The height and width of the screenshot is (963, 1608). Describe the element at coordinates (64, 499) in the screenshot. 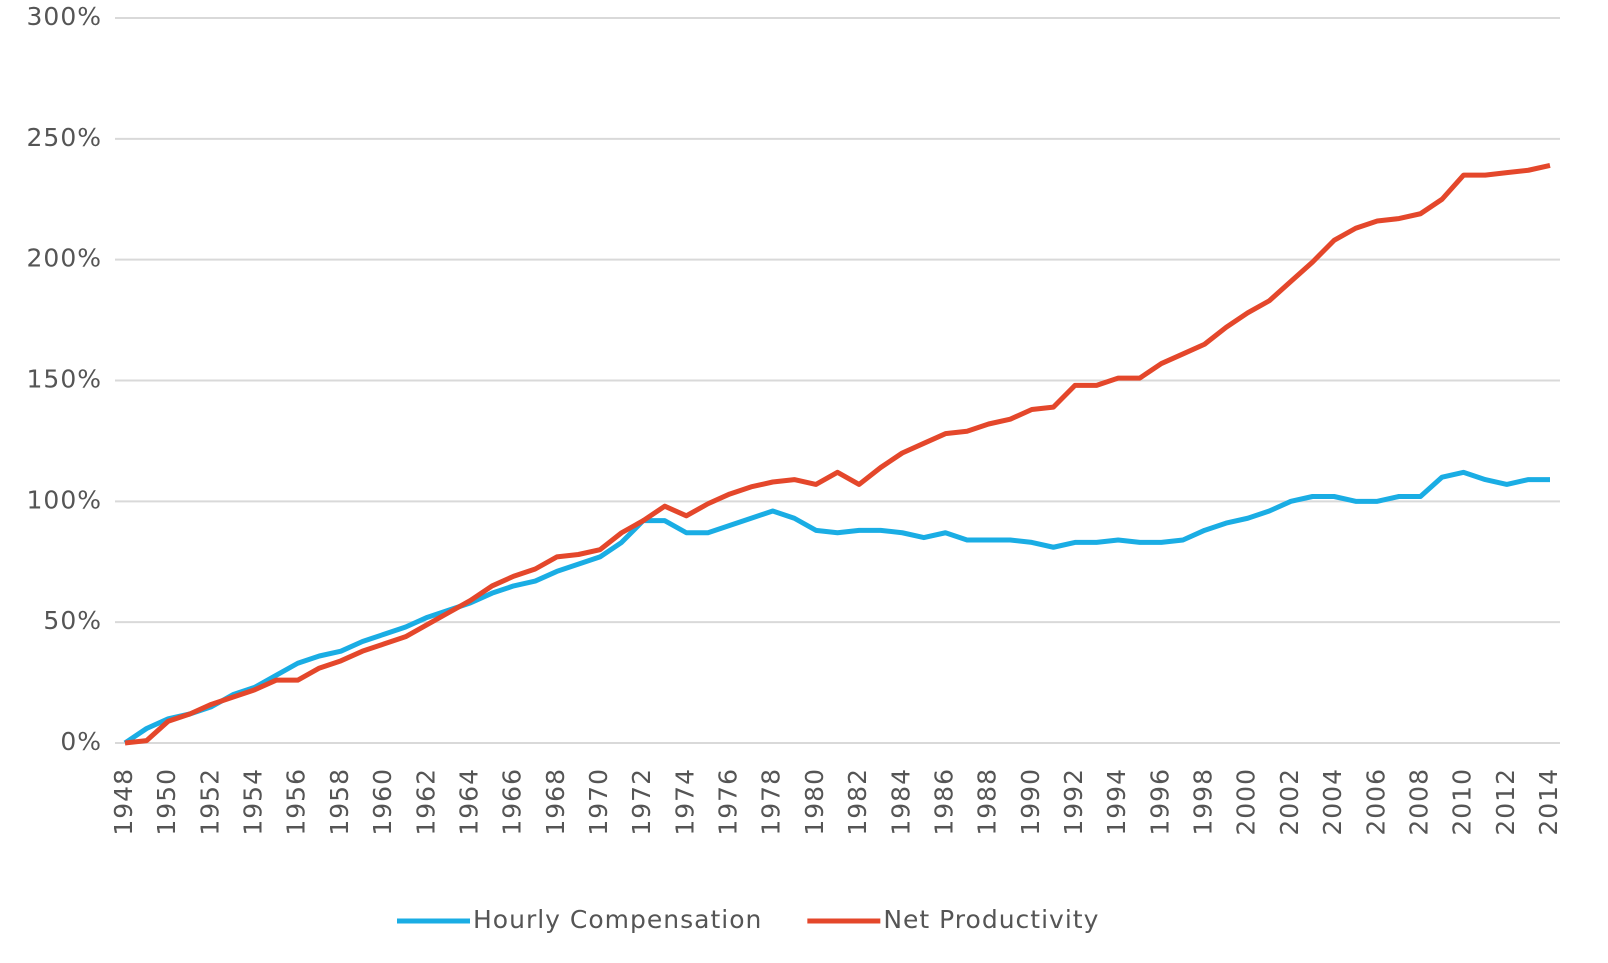

I see `y-tick-label: 100%` at that location.